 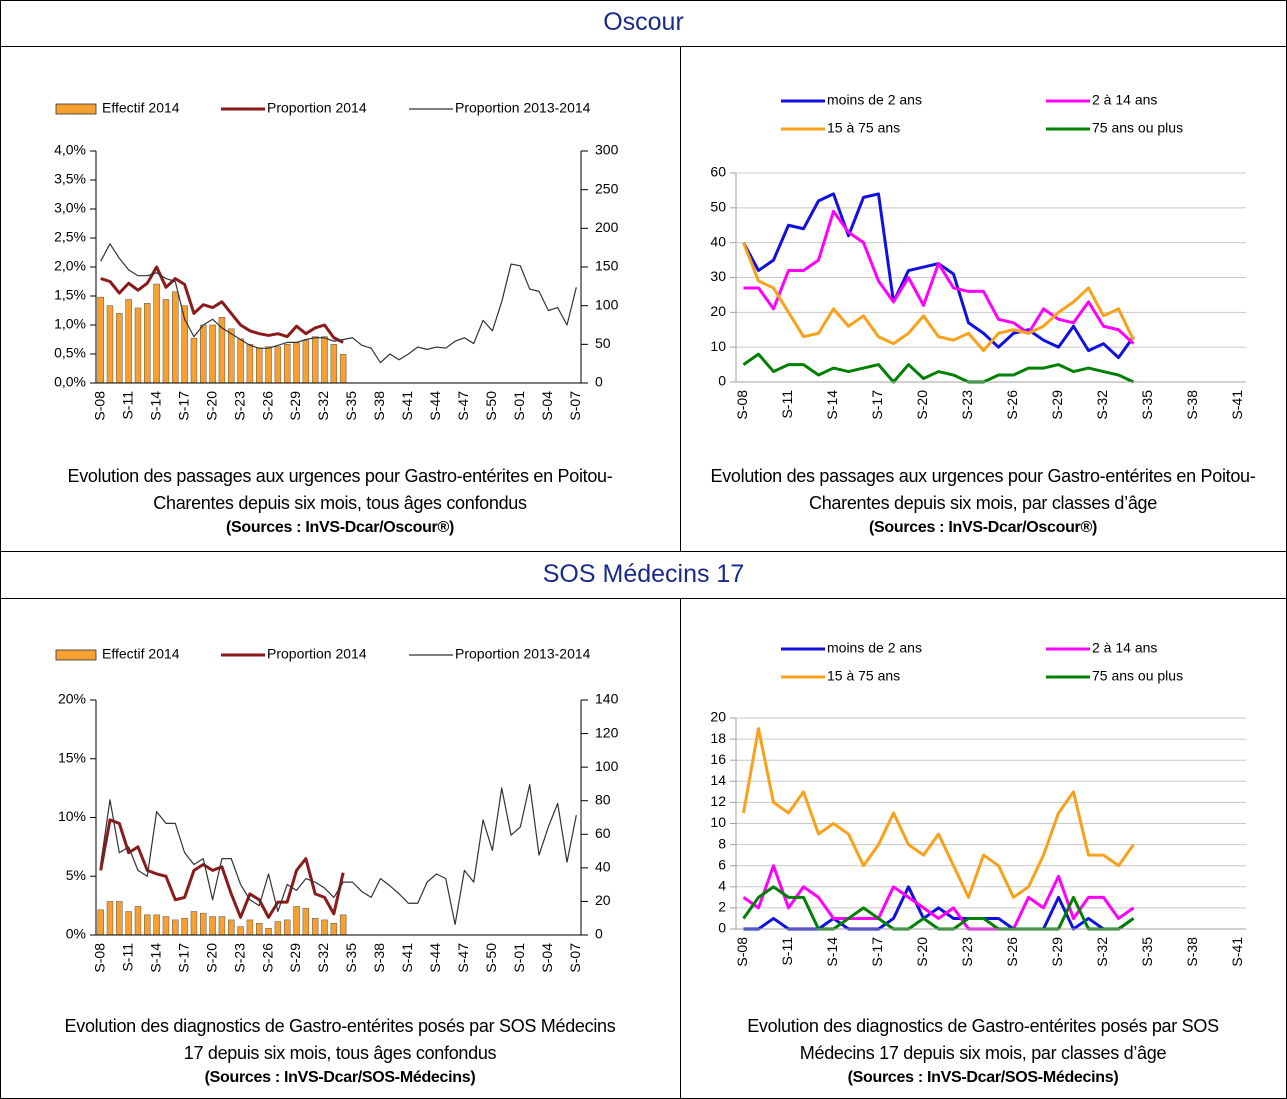 I want to click on y-tick-label: 20%, so click(x=72, y=699).